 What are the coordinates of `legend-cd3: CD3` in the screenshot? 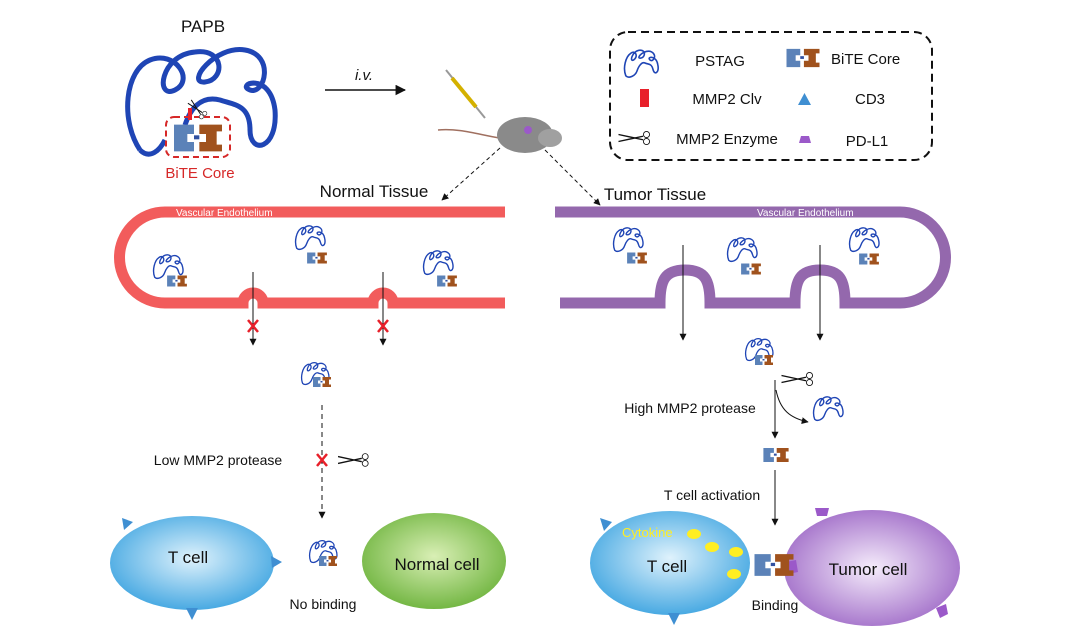 It's located at (870, 99).